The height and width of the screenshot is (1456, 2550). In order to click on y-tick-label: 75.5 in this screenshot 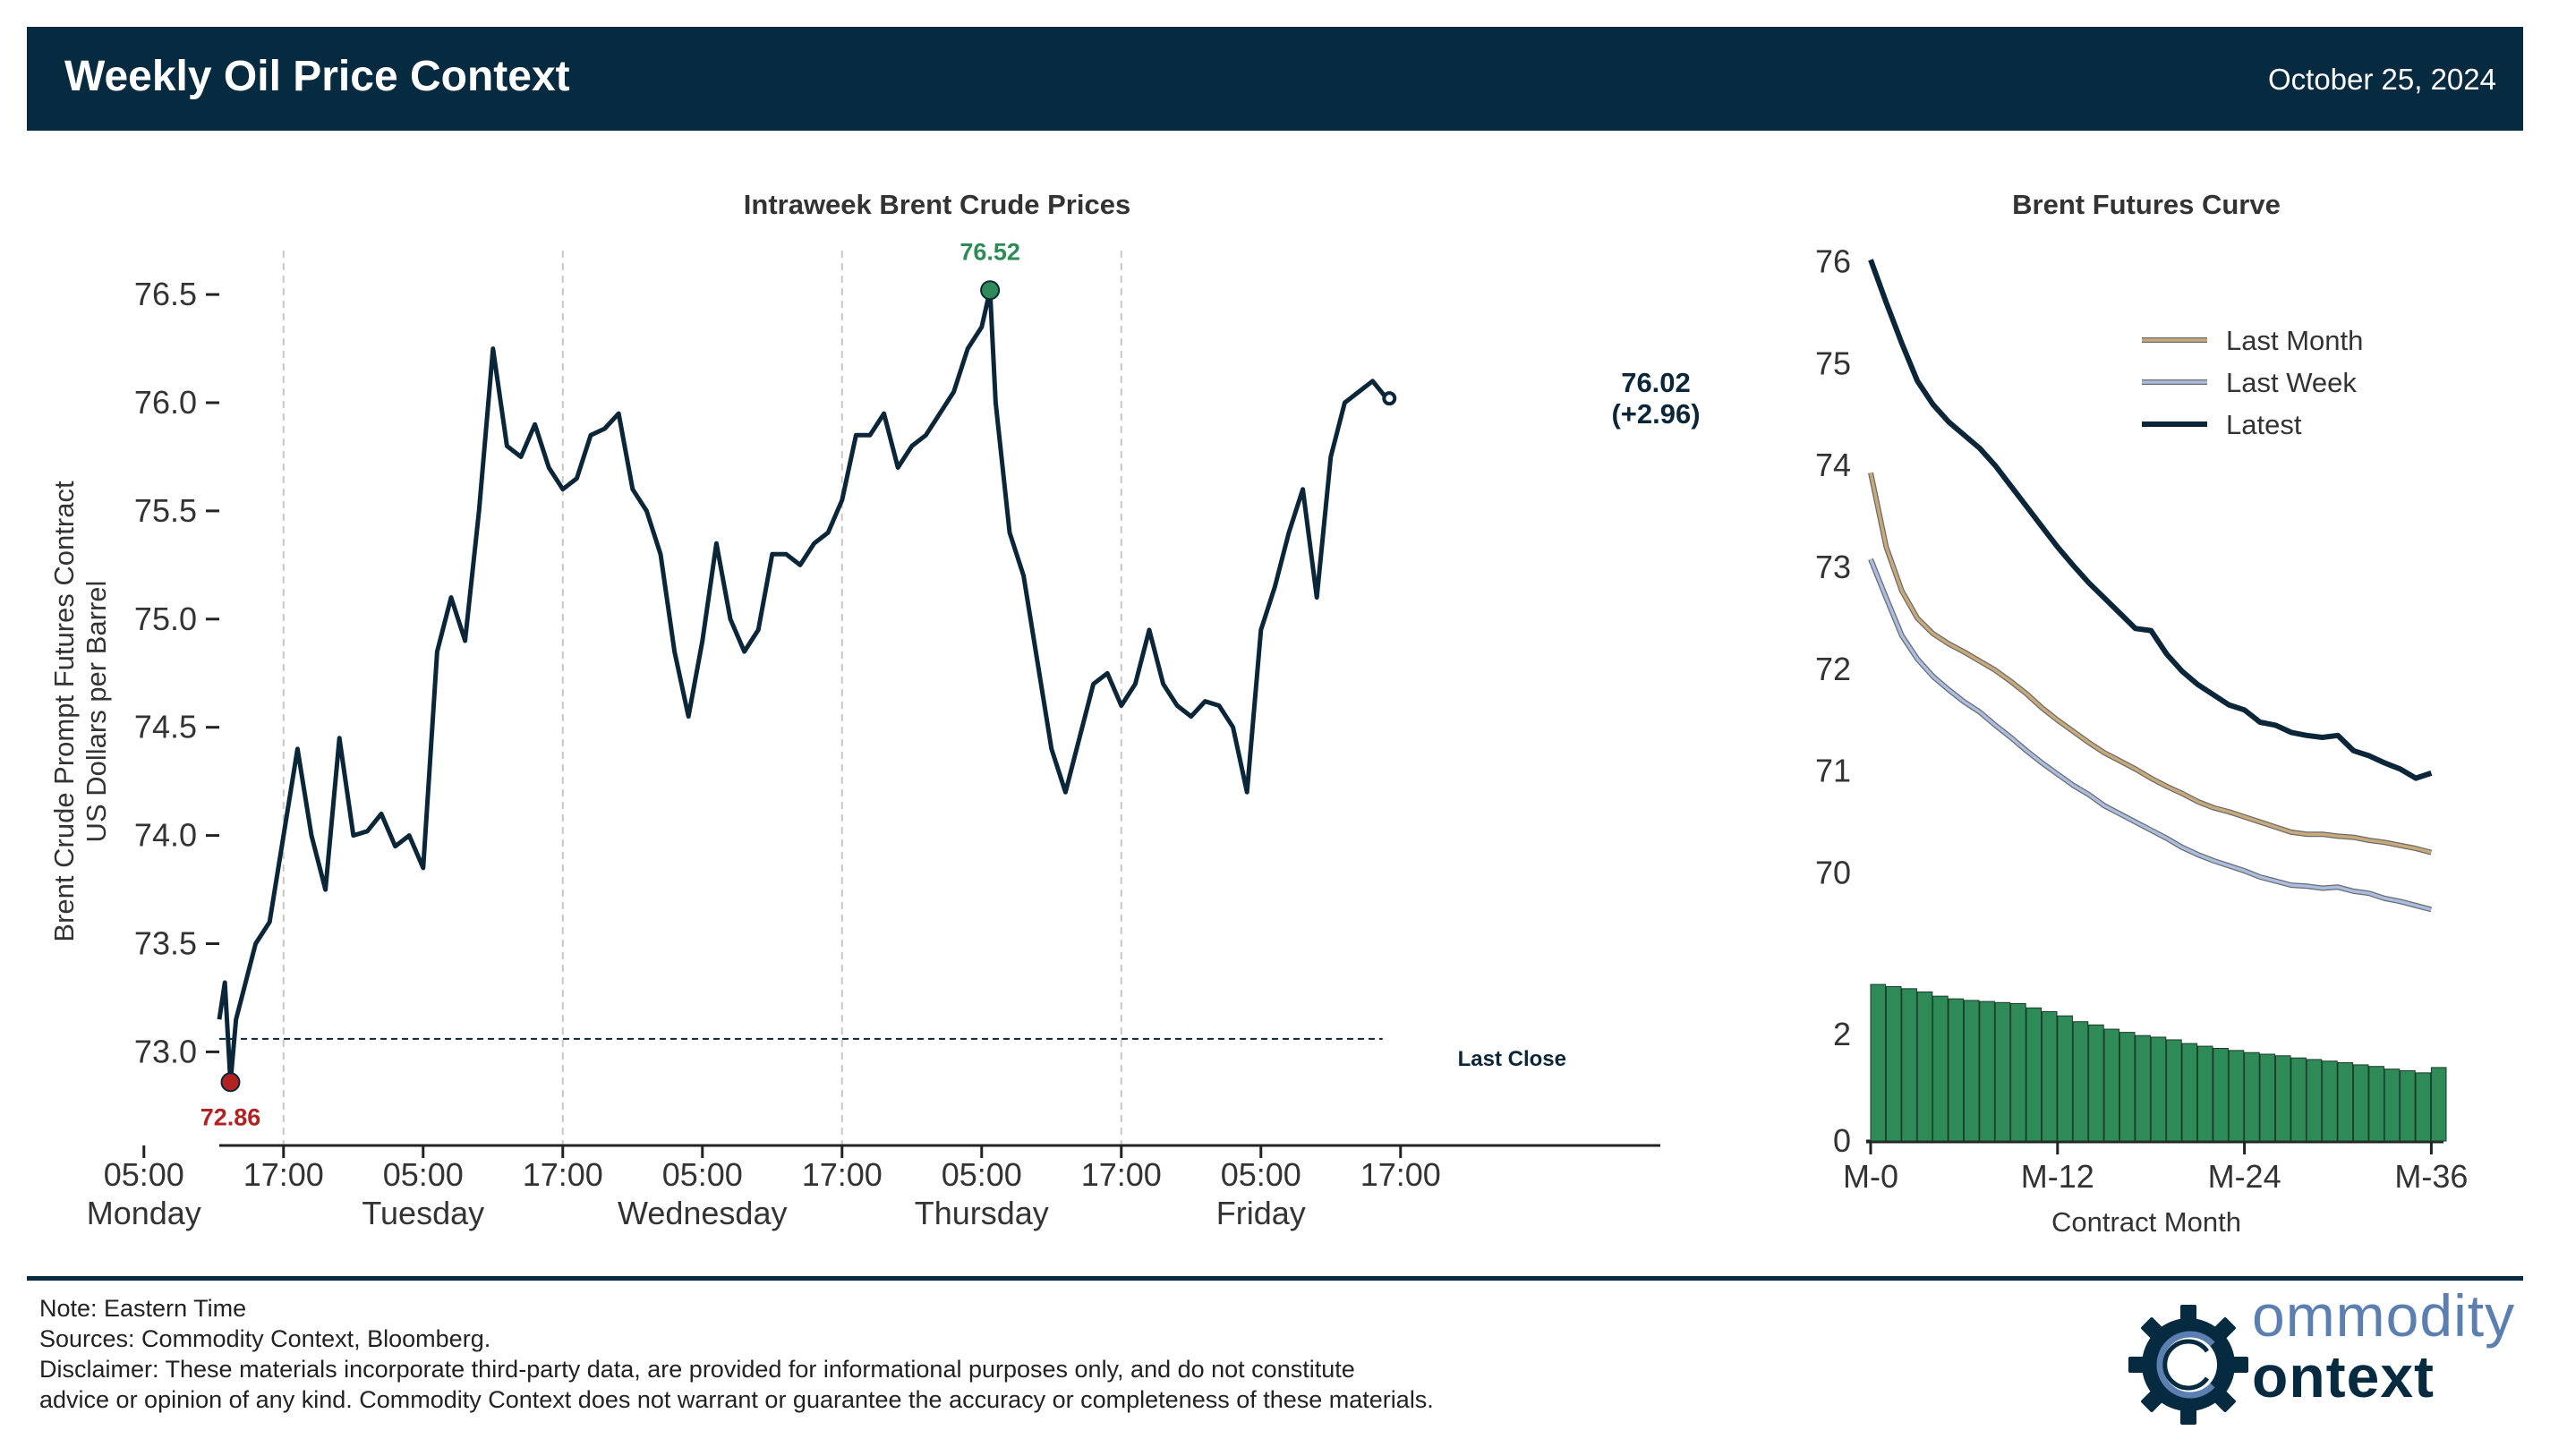, I will do `click(165, 510)`.